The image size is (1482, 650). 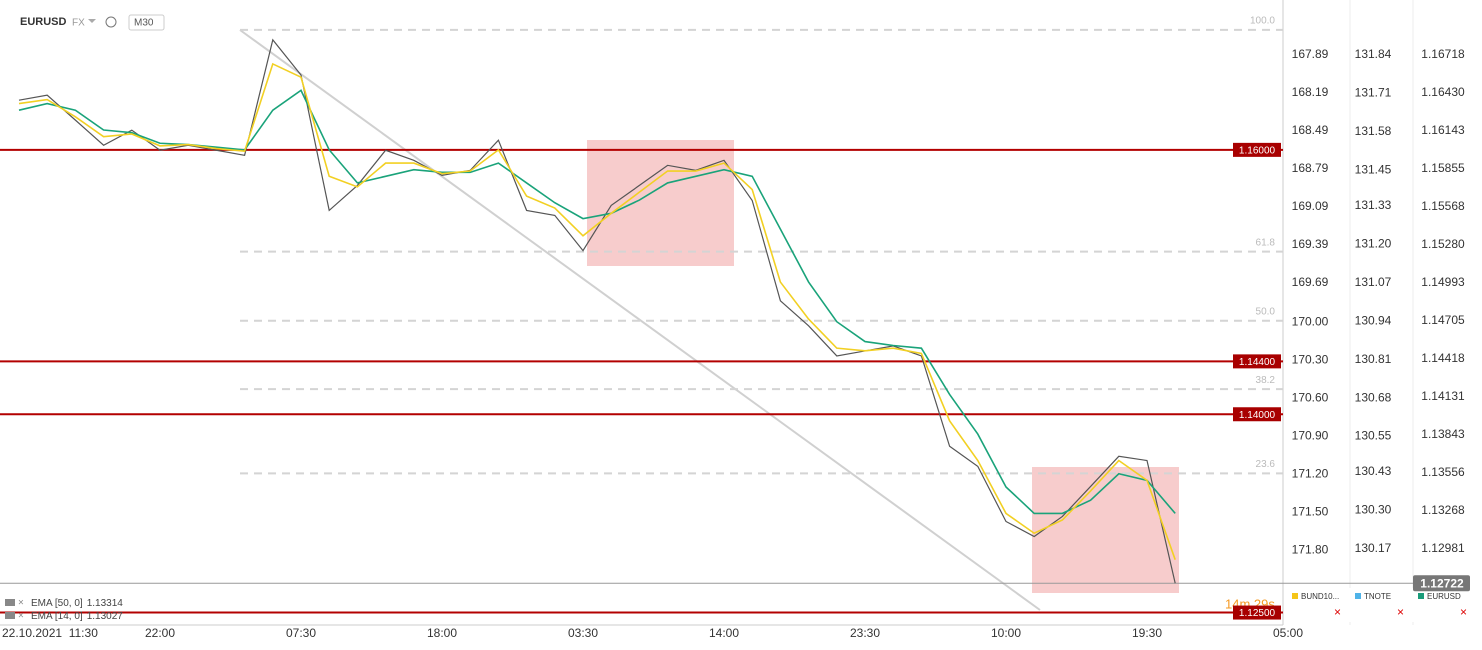 I want to click on tnote-tick-label: 130.43, so click(x=1373, y=471).